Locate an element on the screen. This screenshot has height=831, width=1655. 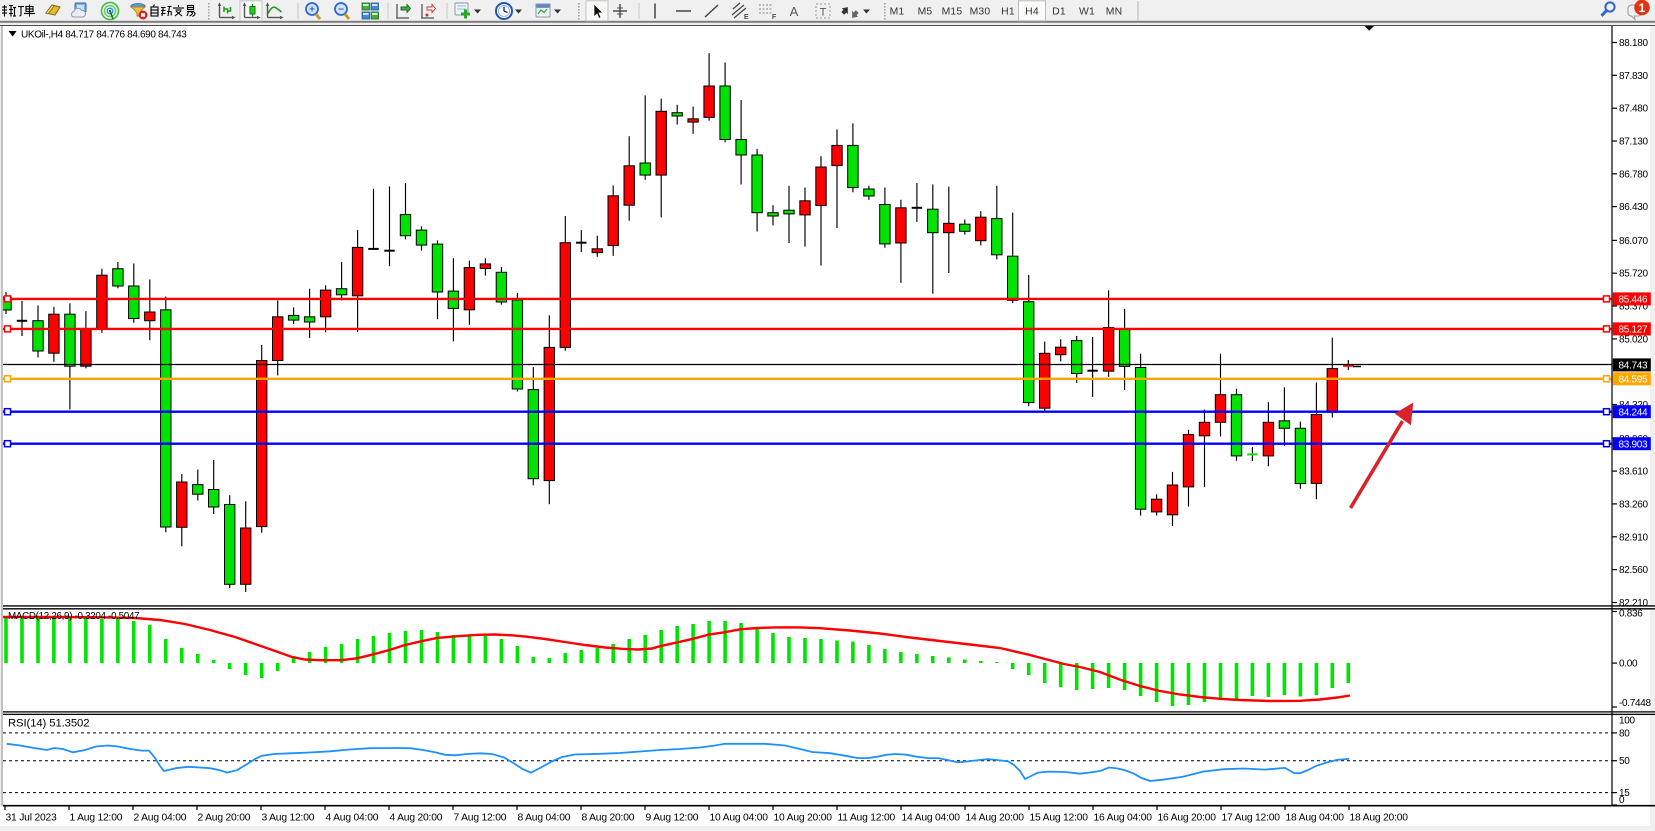
svg-text: 17 Aug 12:00 is located at coordinates (1251, 818).